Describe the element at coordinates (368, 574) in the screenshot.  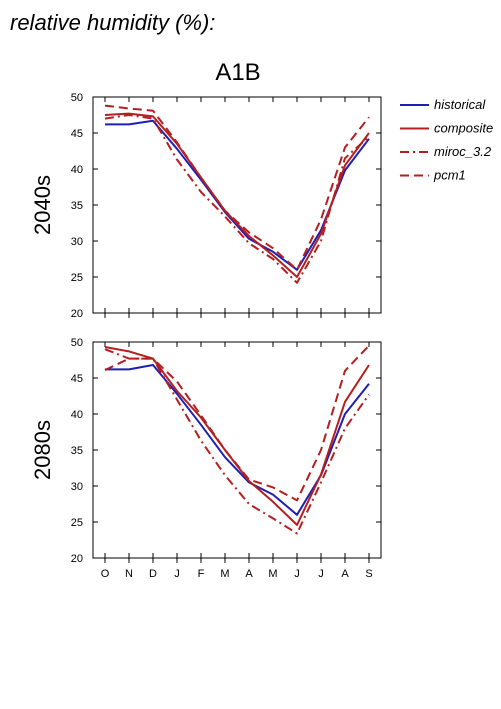
I see `x-tick-label: S` at that location.